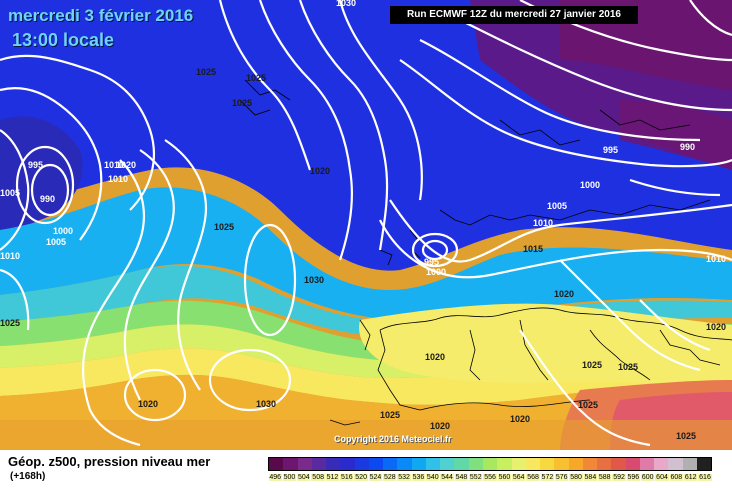 The image size is (732, 488). I want to click on legend-tick: 552, so click(476, 477).